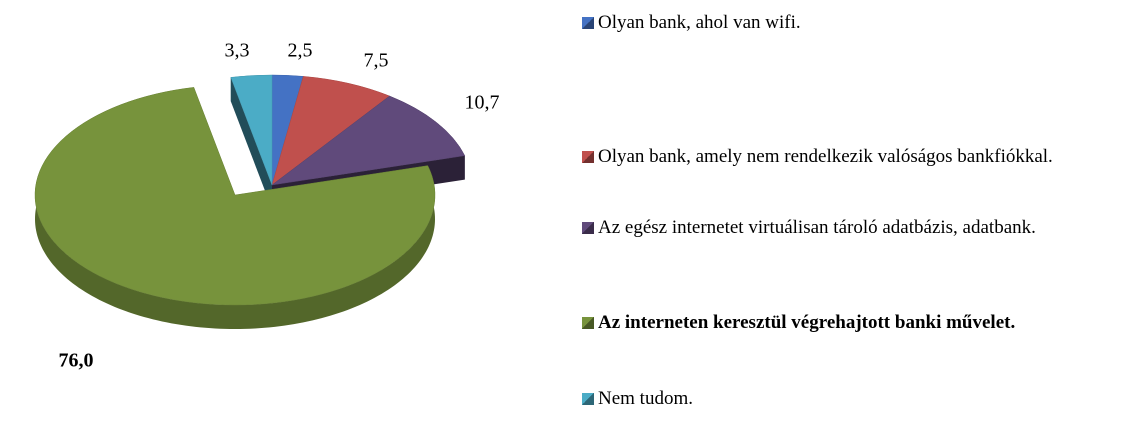 The height and width of the screenshot is (429, 1144). What do you see at coordinates (645, 398) in the screenshot?
I see `legend-label: Nem tudom.` at bounding box center [645, 398].